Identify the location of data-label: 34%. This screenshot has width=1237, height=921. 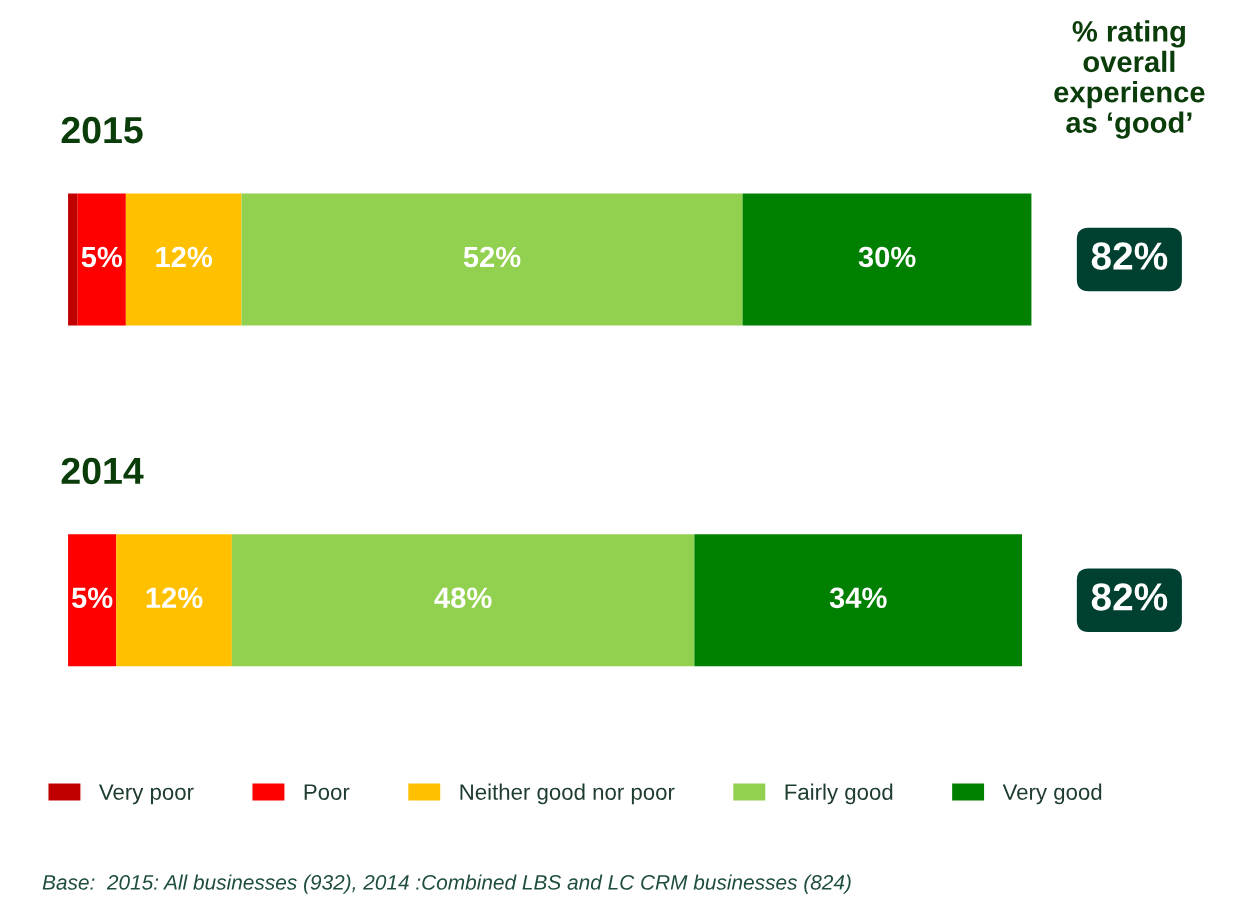
(858, 598).